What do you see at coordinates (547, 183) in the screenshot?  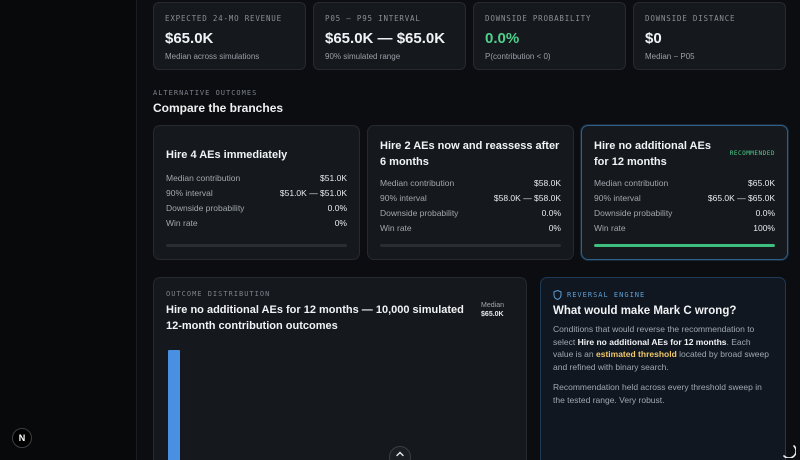 I see `metric-value: $58.0K` at bounding box center [547, 183].